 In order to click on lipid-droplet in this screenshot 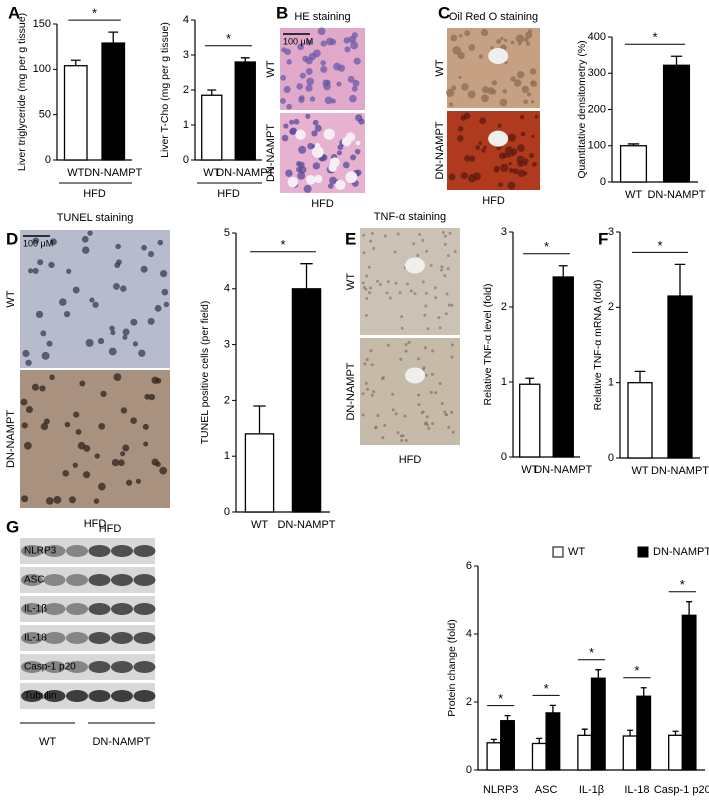, I will do `click(332, 167)`.